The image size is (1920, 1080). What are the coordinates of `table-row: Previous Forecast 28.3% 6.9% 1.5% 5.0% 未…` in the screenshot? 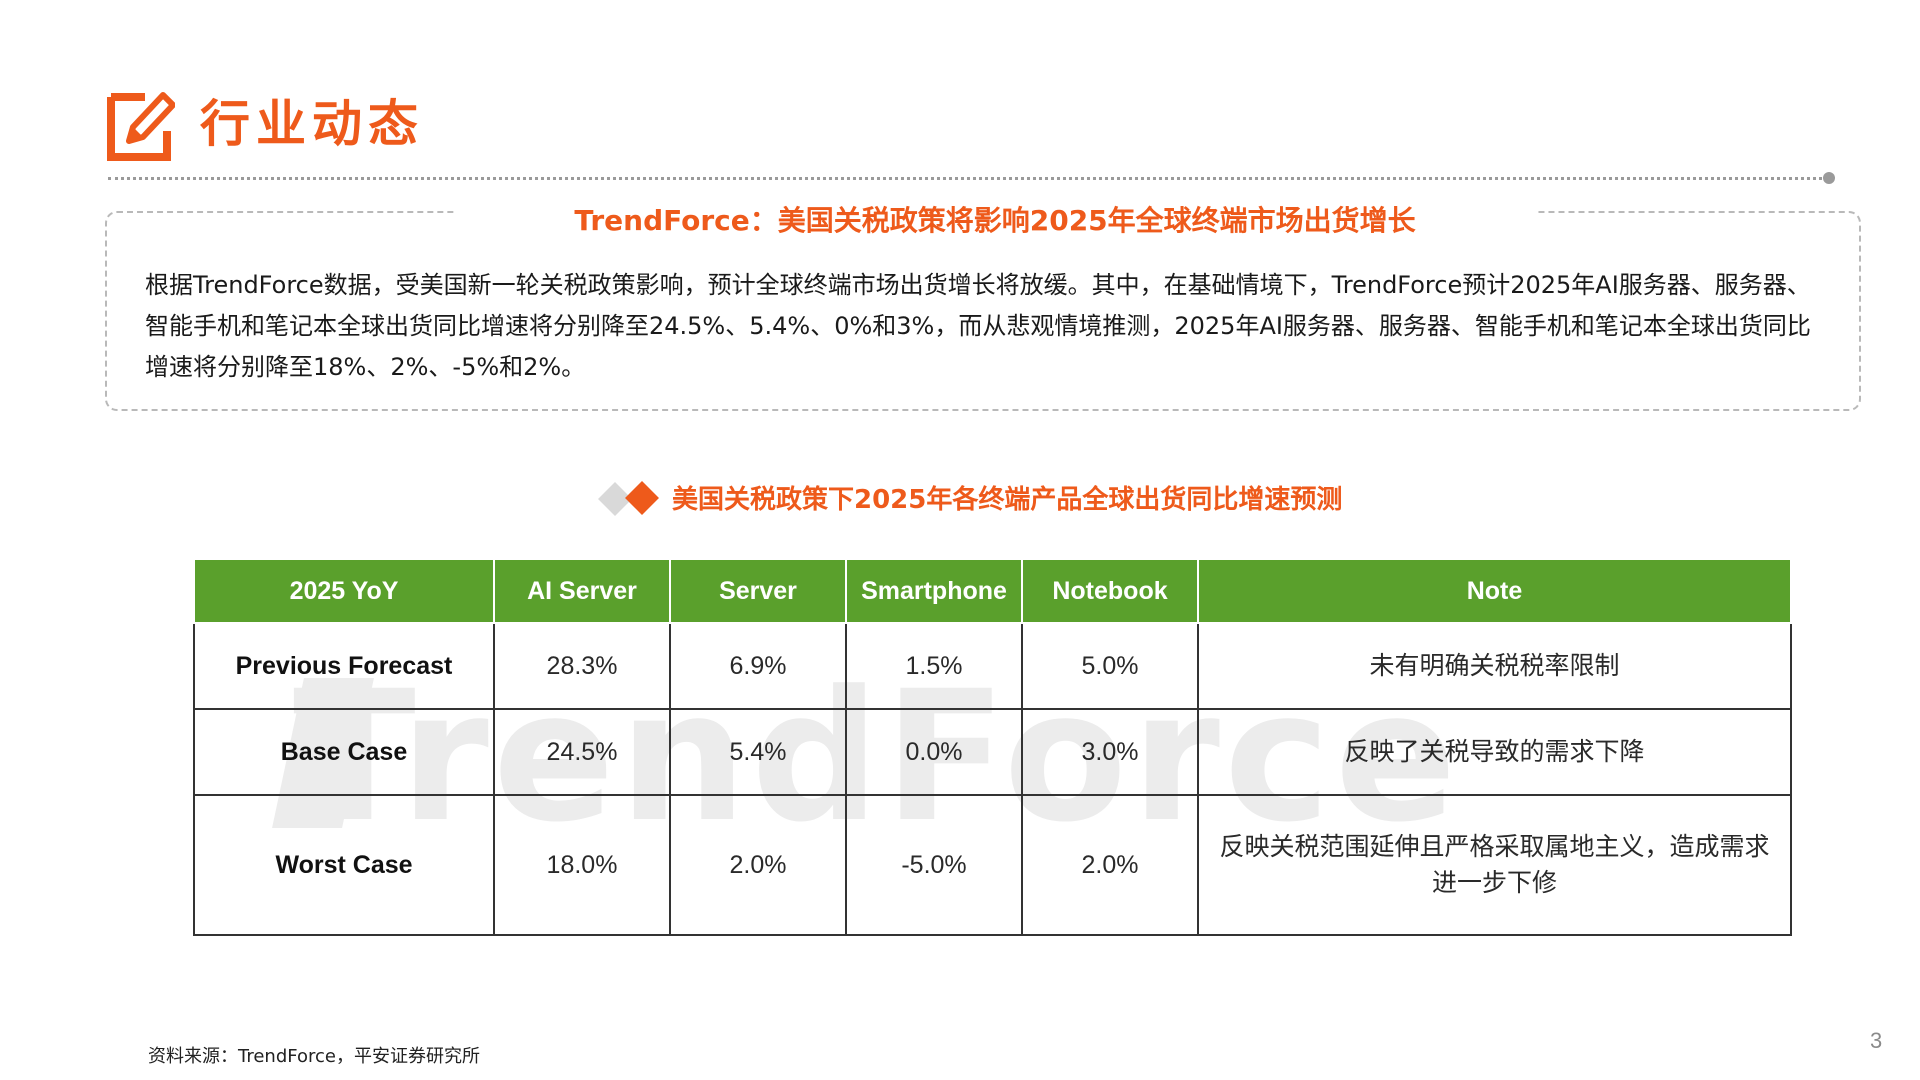 It's located at (992, 666).